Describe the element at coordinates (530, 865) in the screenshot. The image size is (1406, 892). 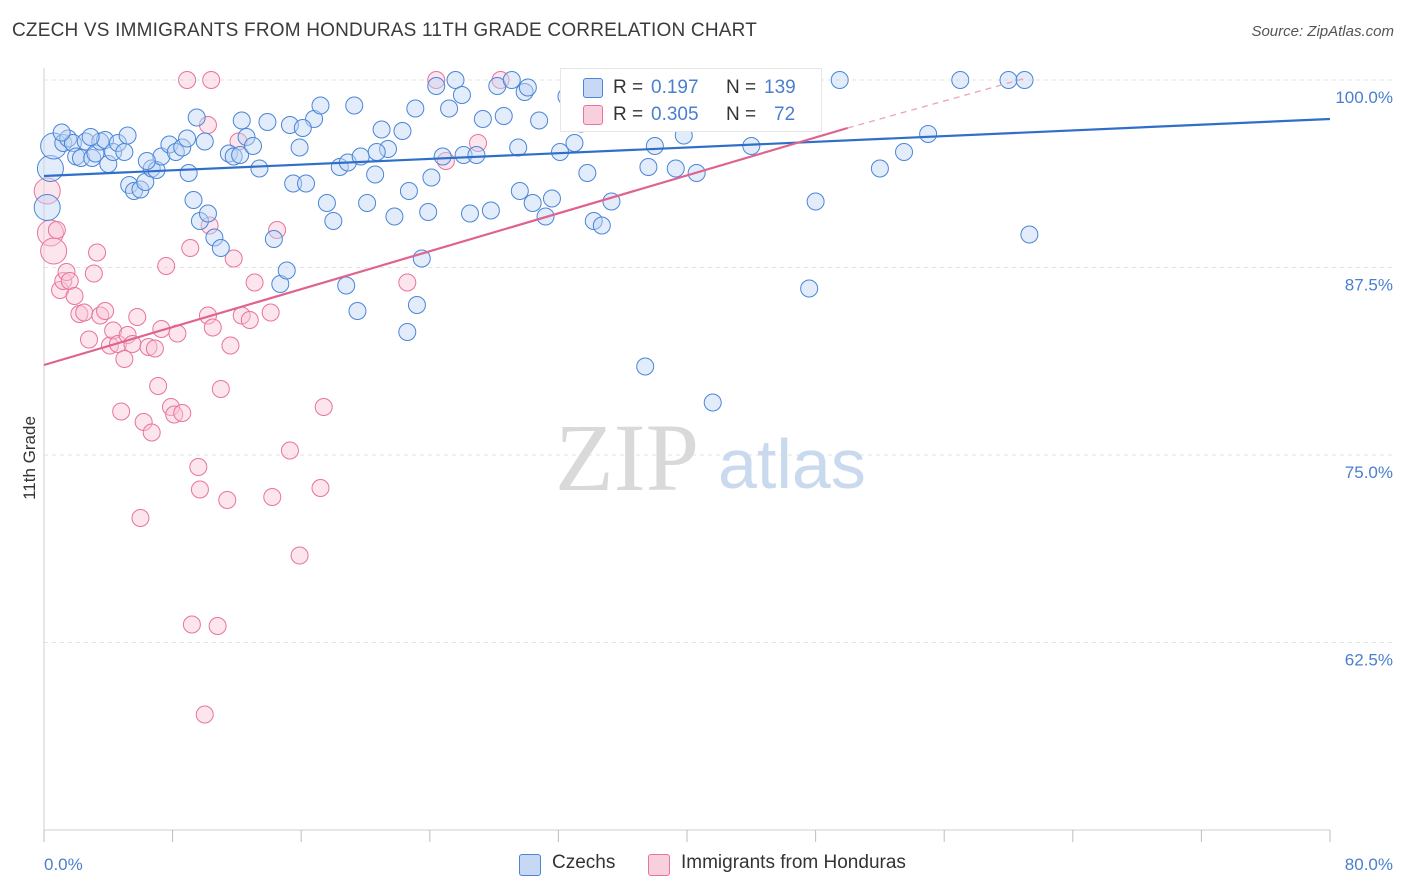
I see `czechs-legend-swatch` at that location.